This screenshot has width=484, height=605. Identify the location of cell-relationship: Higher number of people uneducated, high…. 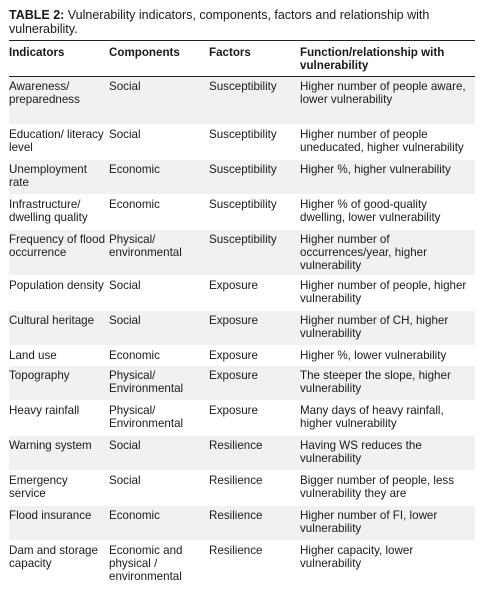
(387, 142).